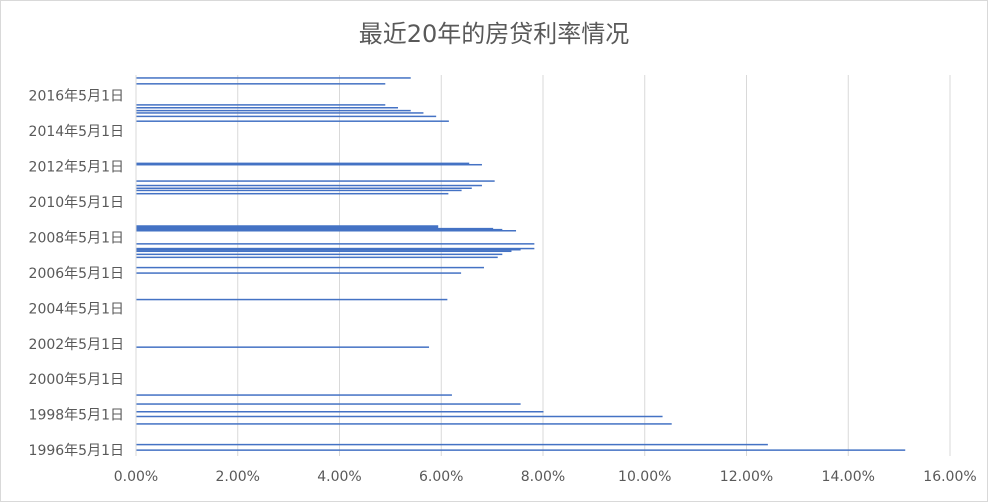 The width and height of the screenshot is (988, 502). I want to click on x-tick-label: 14.00%, so click(848, 477).